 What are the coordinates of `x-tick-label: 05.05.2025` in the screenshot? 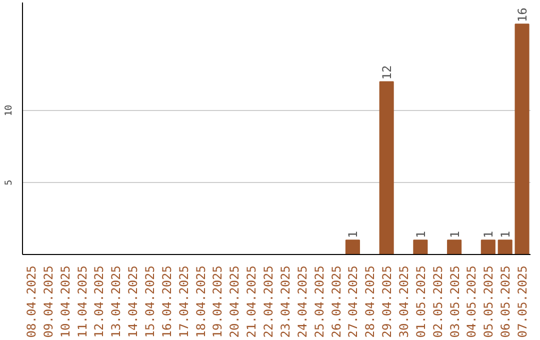 It's located at (489, 301).